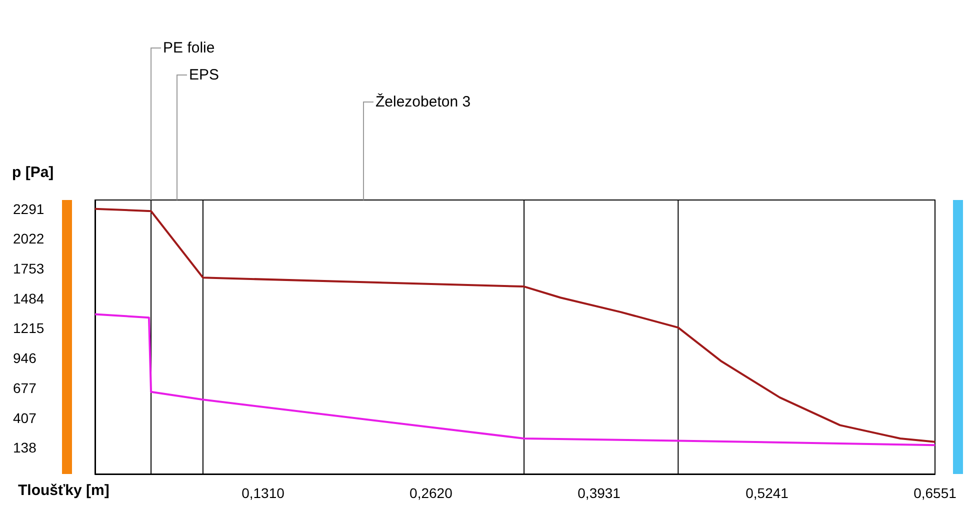  I want to click on y-tick-label: 1215, so click(28, 328).